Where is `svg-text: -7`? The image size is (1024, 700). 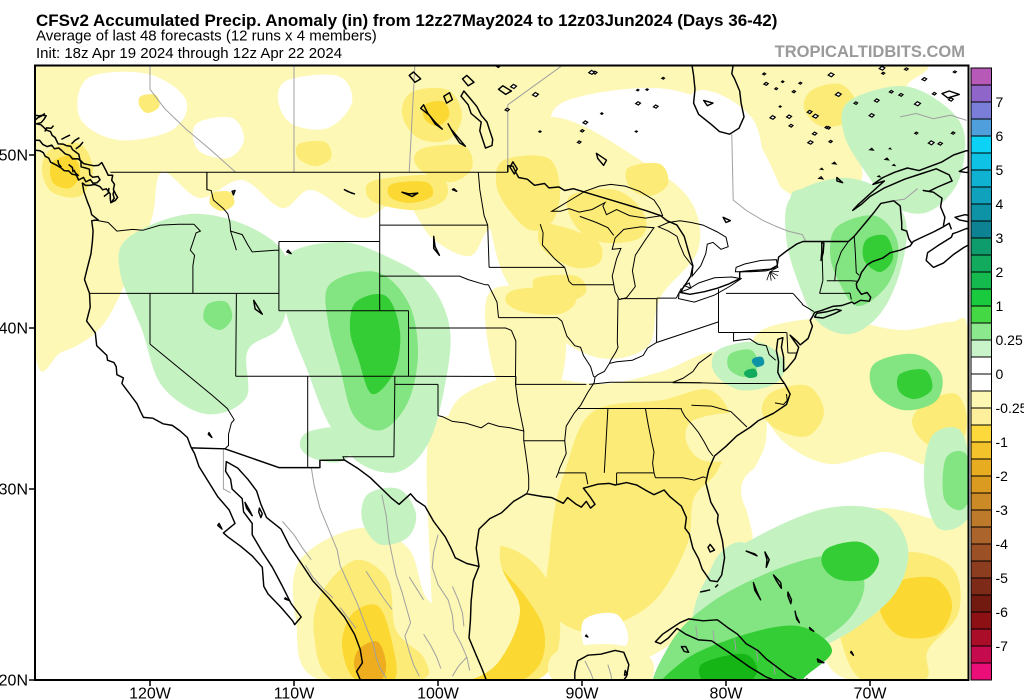
svg-text: -7 is located at coordinates (1002, 646).